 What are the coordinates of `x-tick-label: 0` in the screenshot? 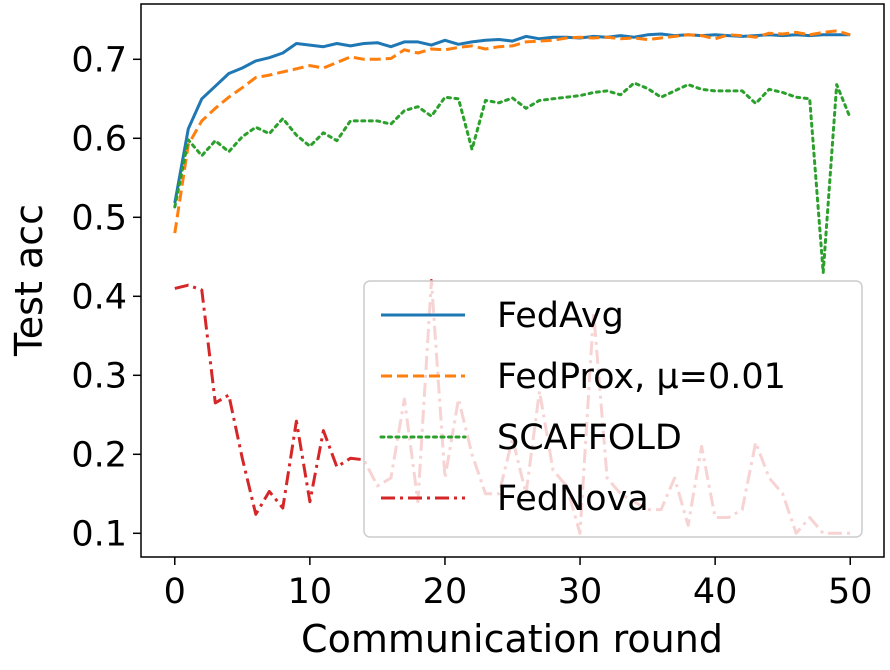 It's located at (175, 592).